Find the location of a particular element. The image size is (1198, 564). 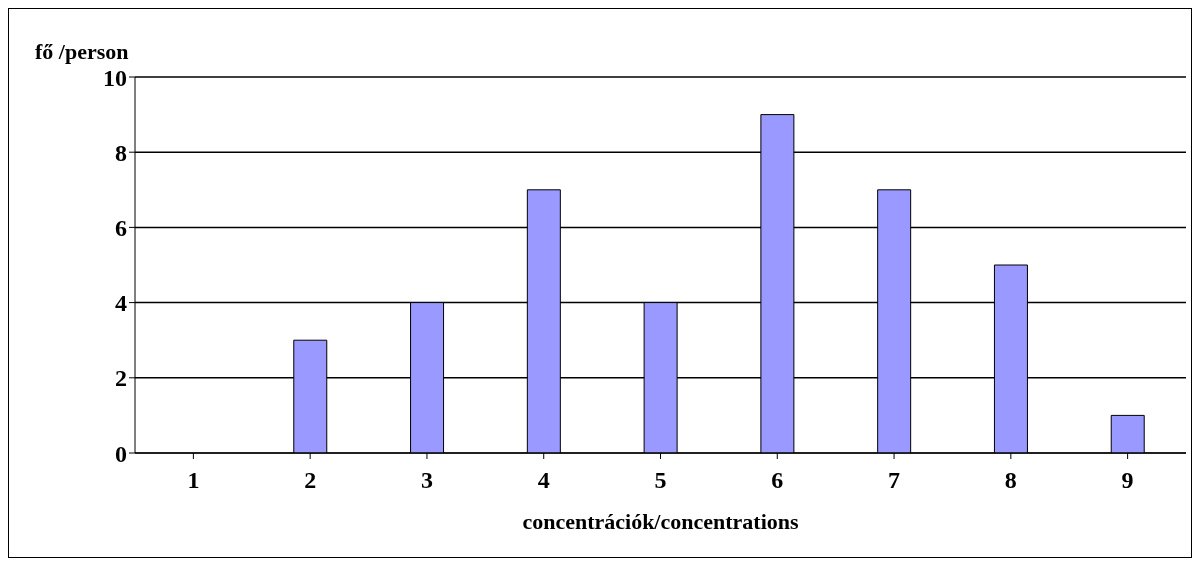

y-tick-label: 2 is located at coordinates (121, 378).